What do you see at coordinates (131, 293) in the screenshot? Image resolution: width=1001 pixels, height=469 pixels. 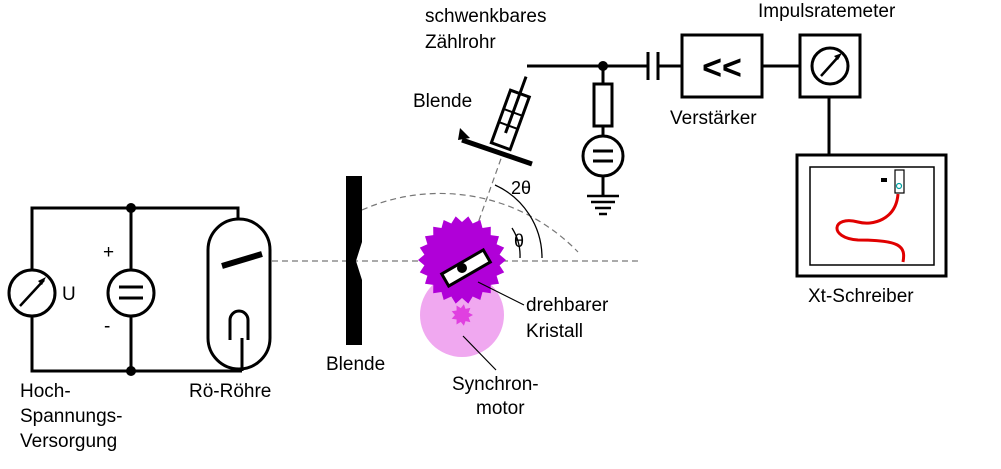 I see `voltage-source-icon` at bounding box center [131, 293].